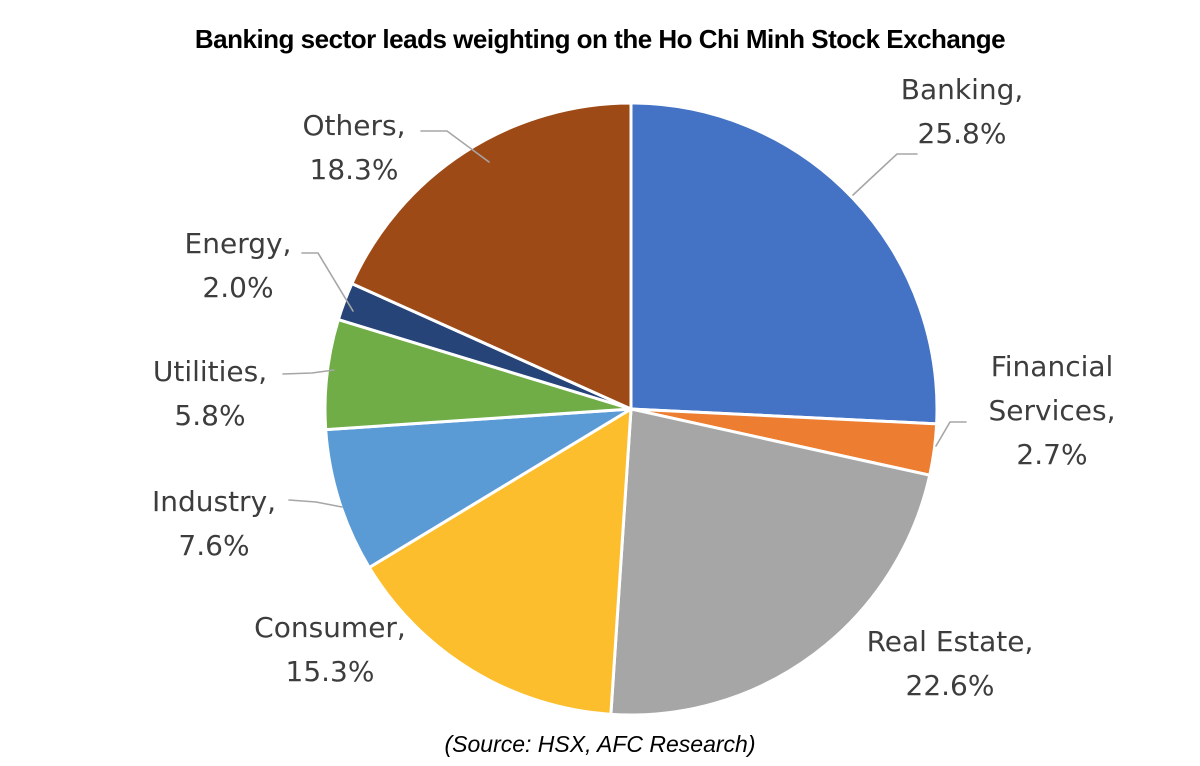  Describe the element at coordinates (315, 503) in the screenshot. I see `leader-line-industry` at that location.